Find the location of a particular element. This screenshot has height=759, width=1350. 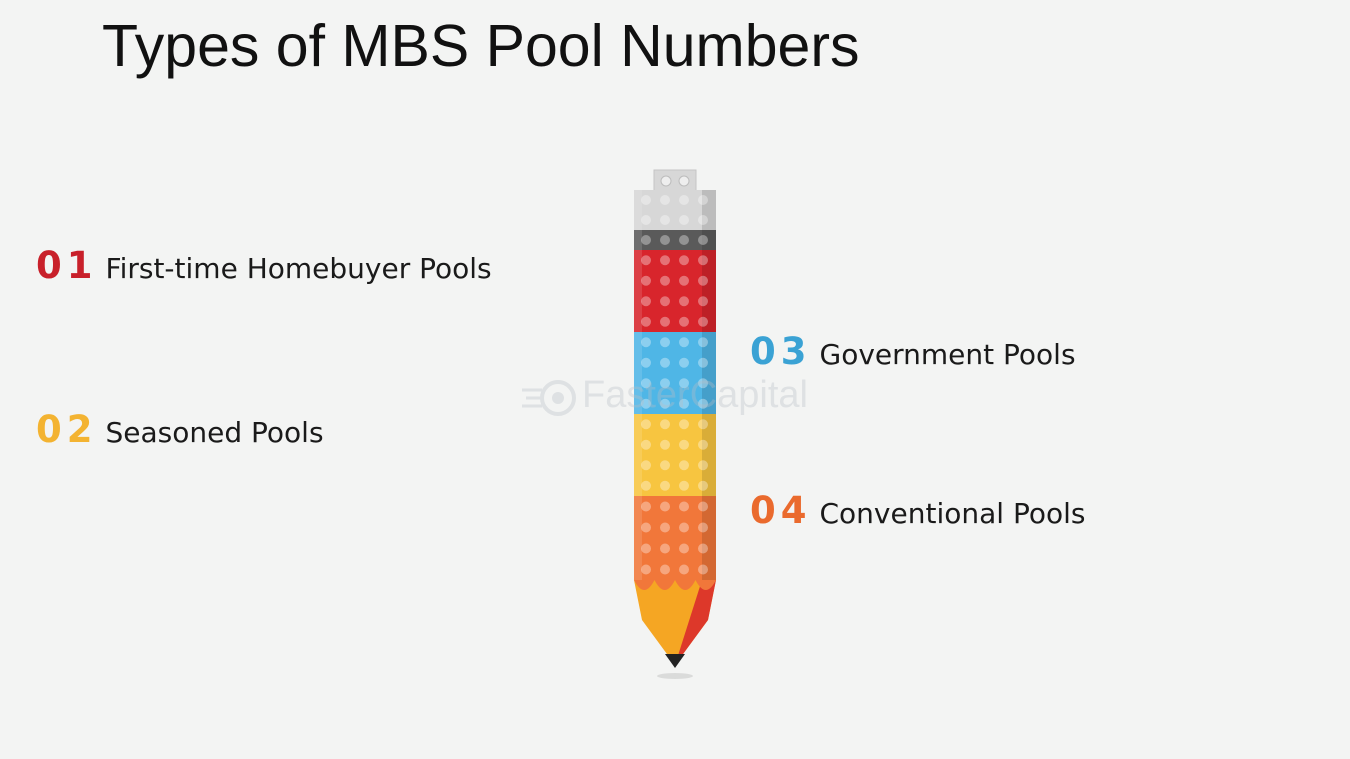

watermark: FasterCapital is located at coordinates (665, 400).